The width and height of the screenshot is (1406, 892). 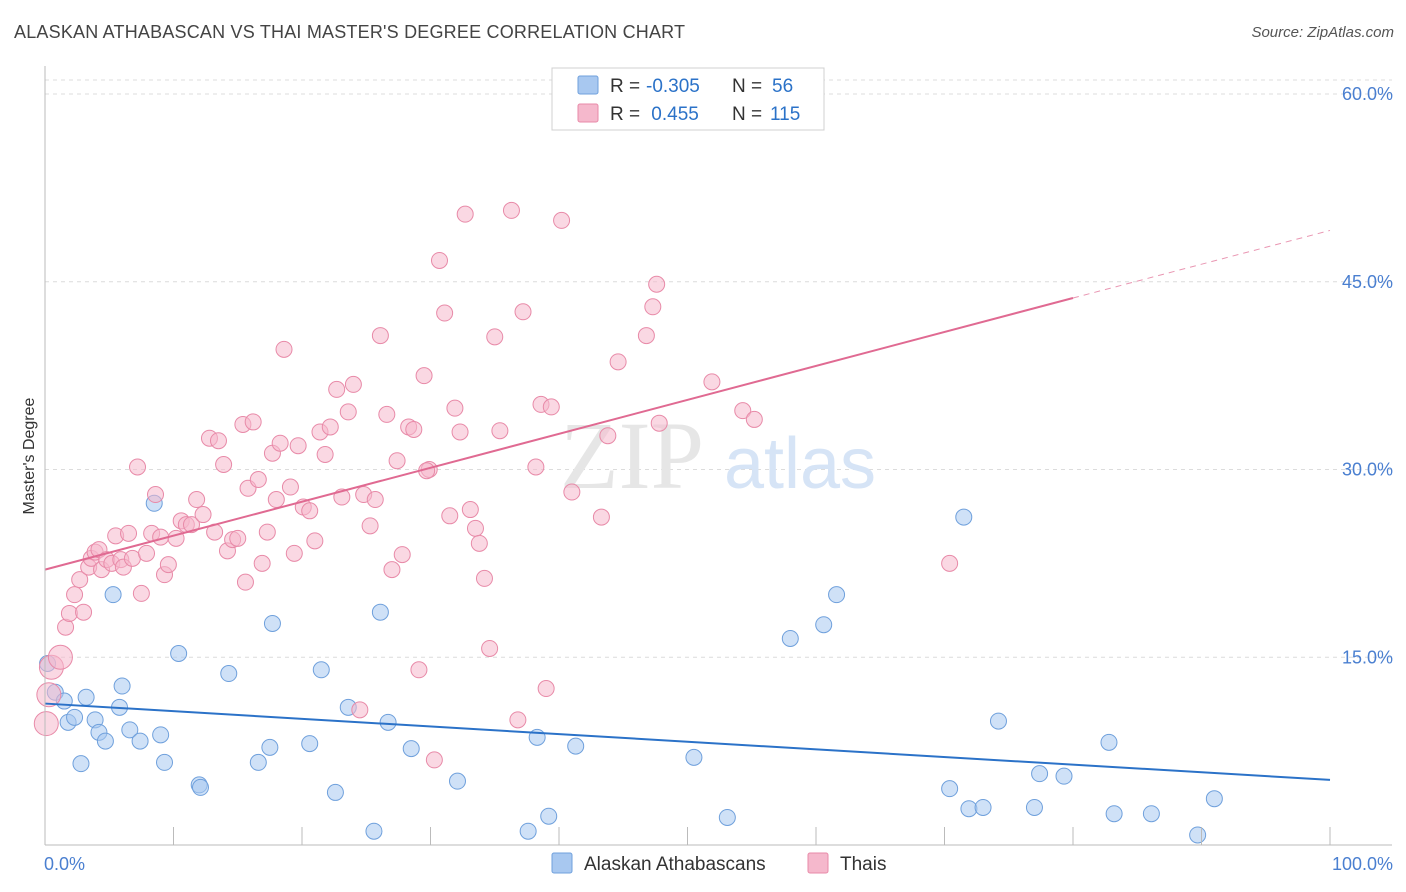 I want to click on legend-n-value-1: 56, so click(x=782, y=86).